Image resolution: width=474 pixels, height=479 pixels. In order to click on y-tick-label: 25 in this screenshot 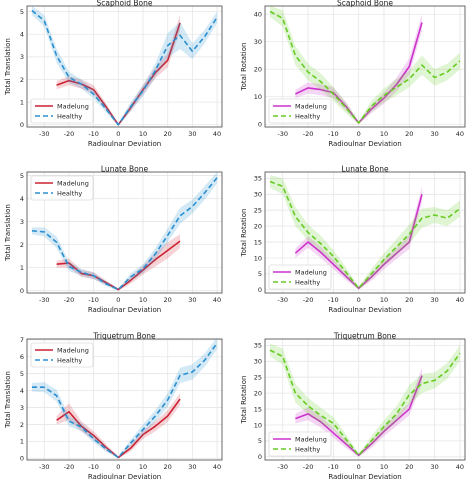, I will do `click(258, 211)`.